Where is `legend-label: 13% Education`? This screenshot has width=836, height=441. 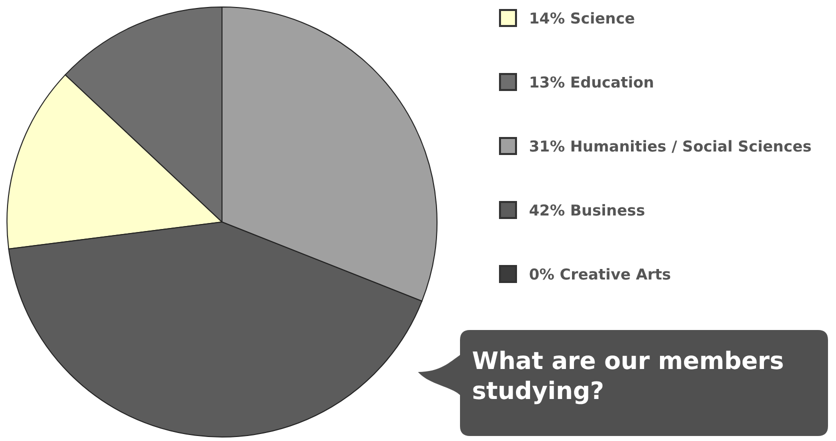 legend-label: 13% Education is located at coordinates (591, 82).